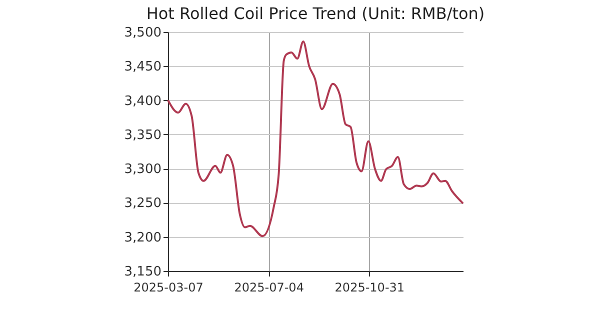 This screenshot has height=324, width=600. What do you see at coordinates (143, 135) in the screenshot?
I see `y-tick-label: 3,350` at bounding box center [143, 135].